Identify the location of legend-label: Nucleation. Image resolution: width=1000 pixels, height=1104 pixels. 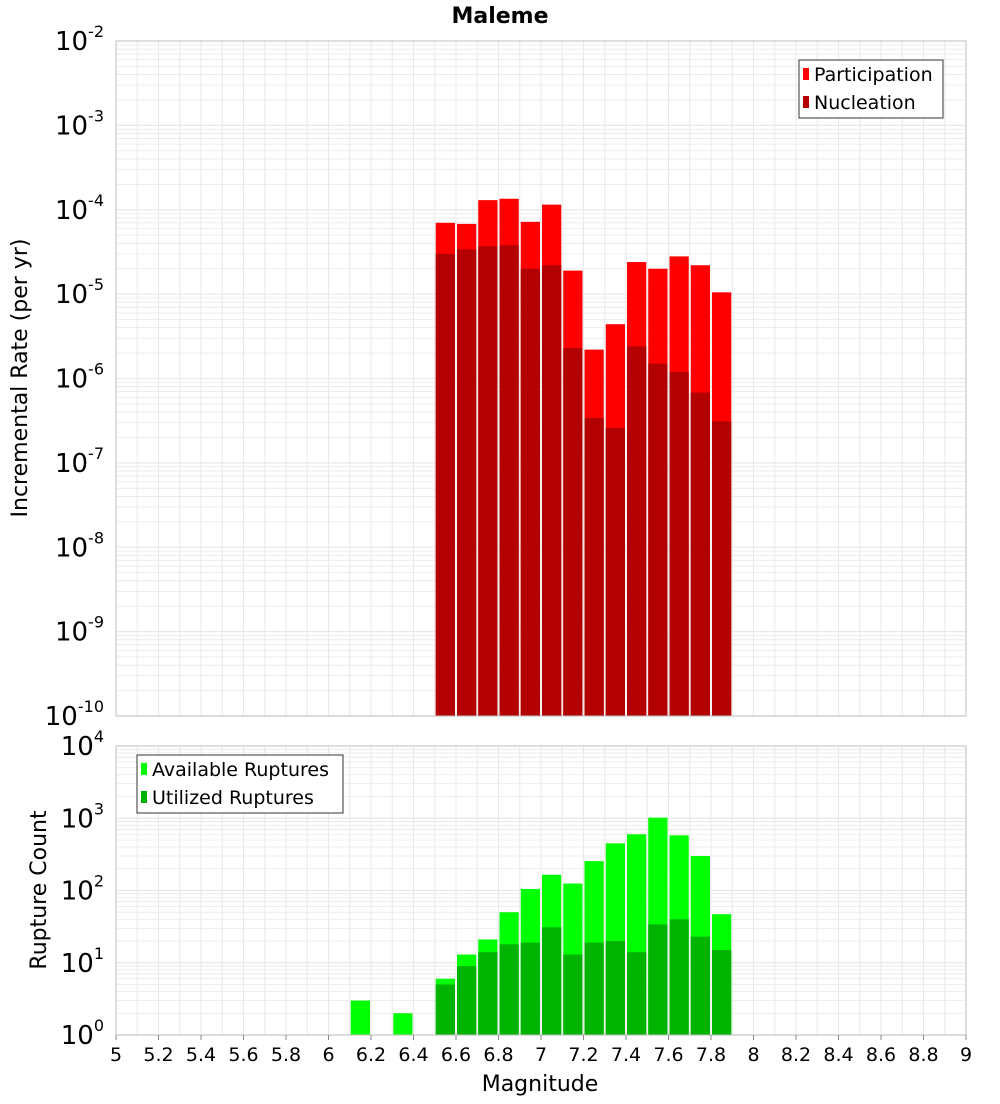
(865, 103).